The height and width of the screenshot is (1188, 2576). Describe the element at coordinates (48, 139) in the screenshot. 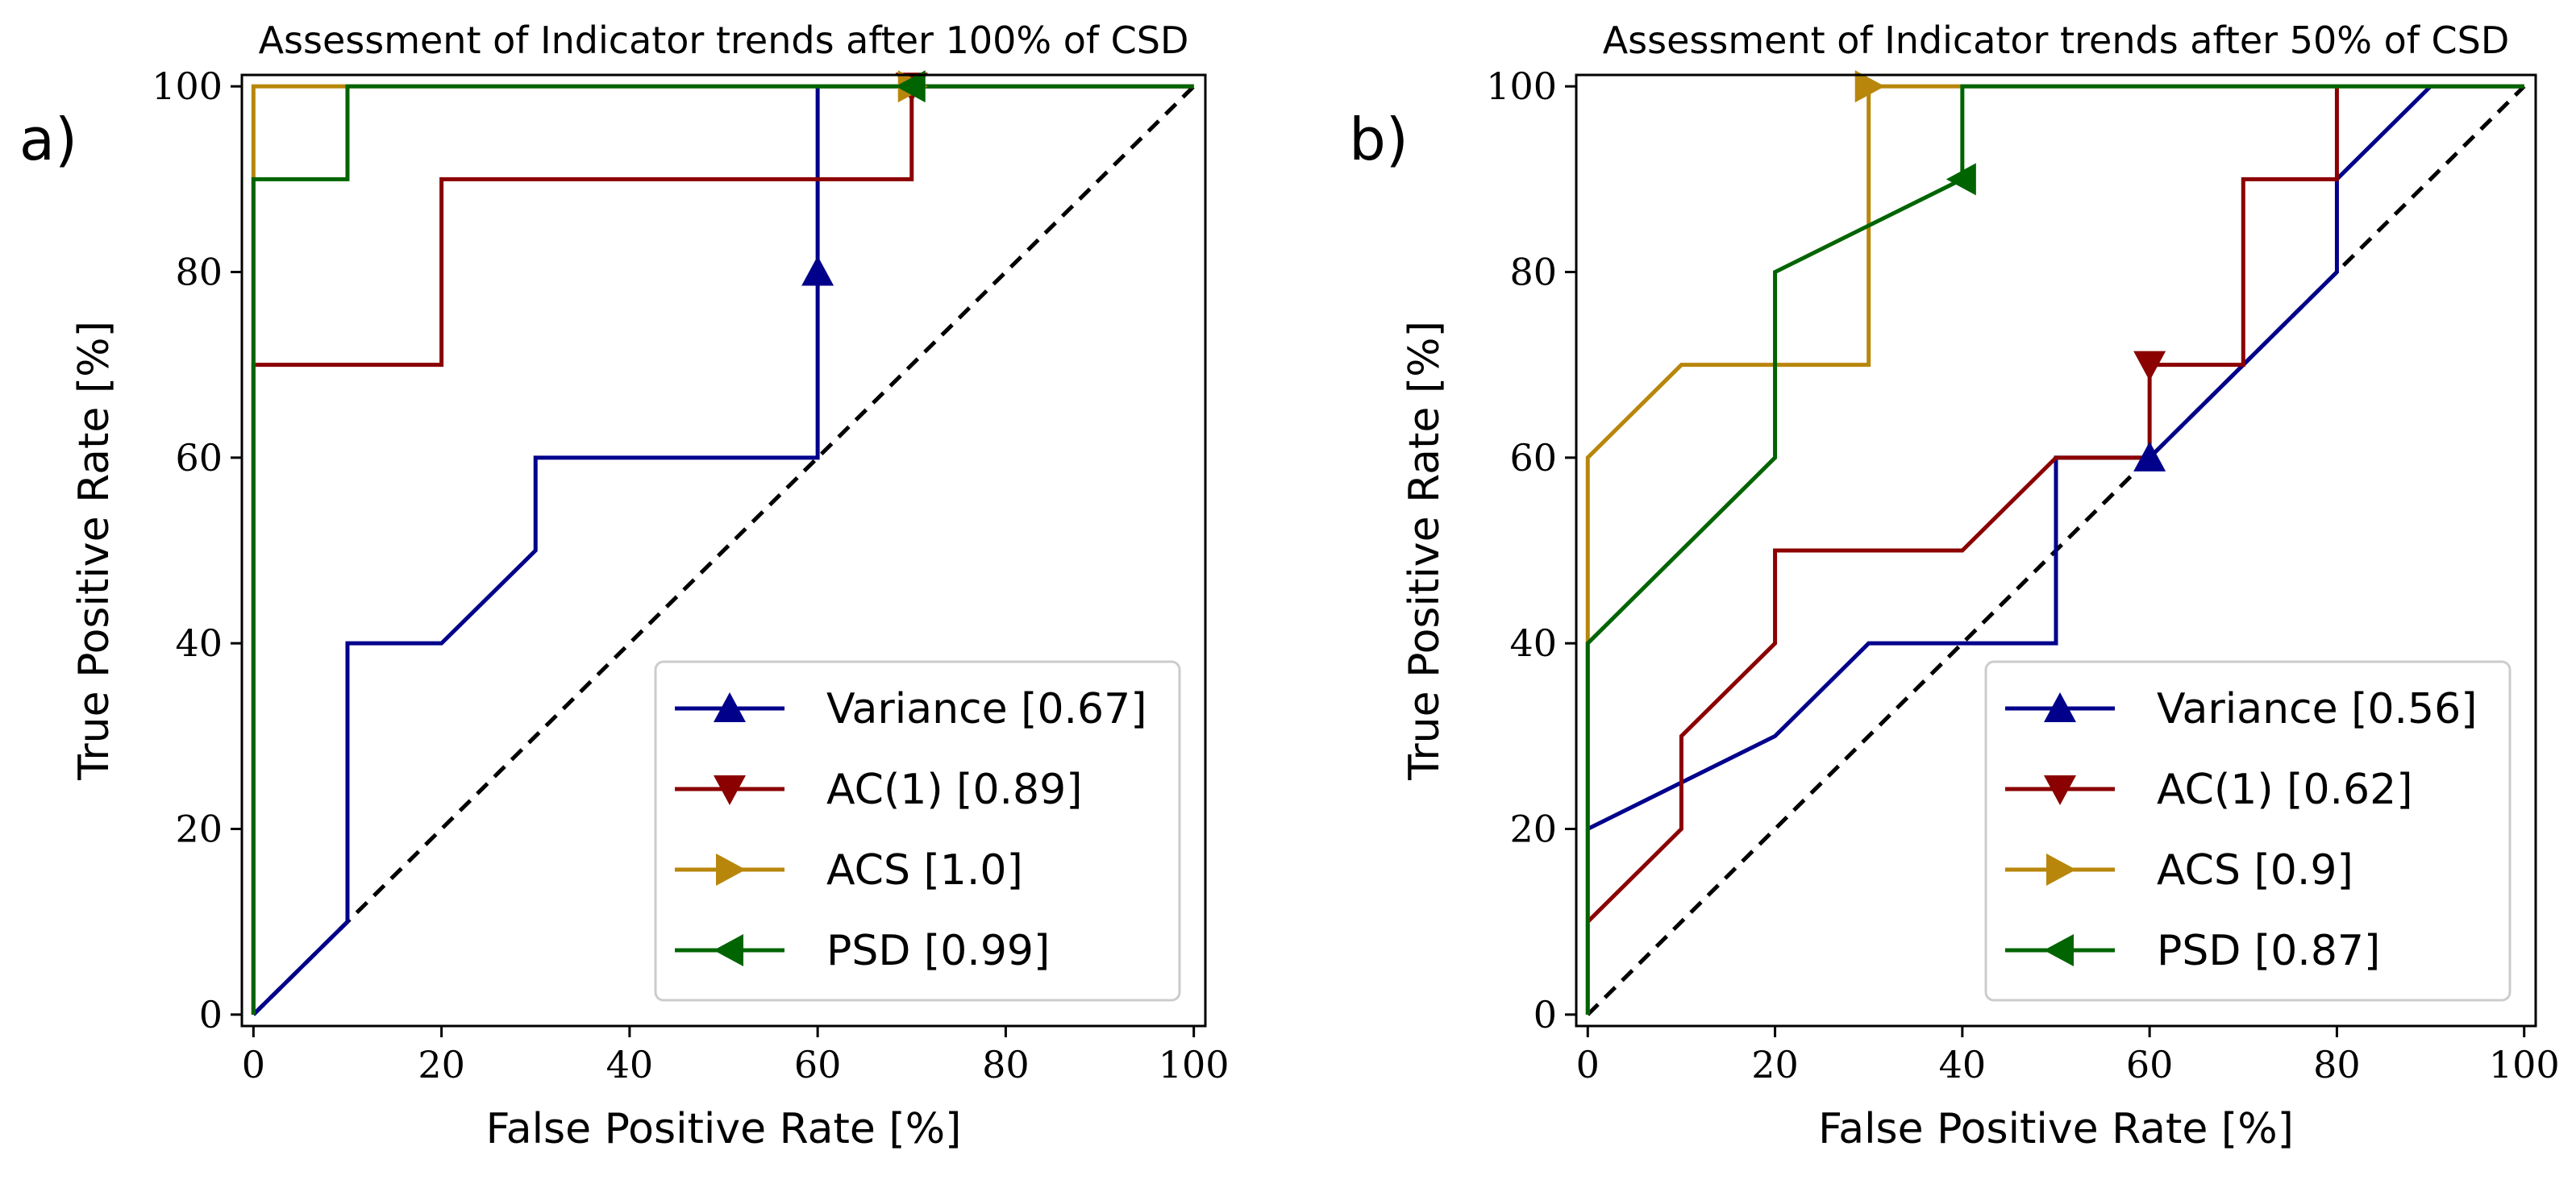

I see `panel-label: a)` at that location.